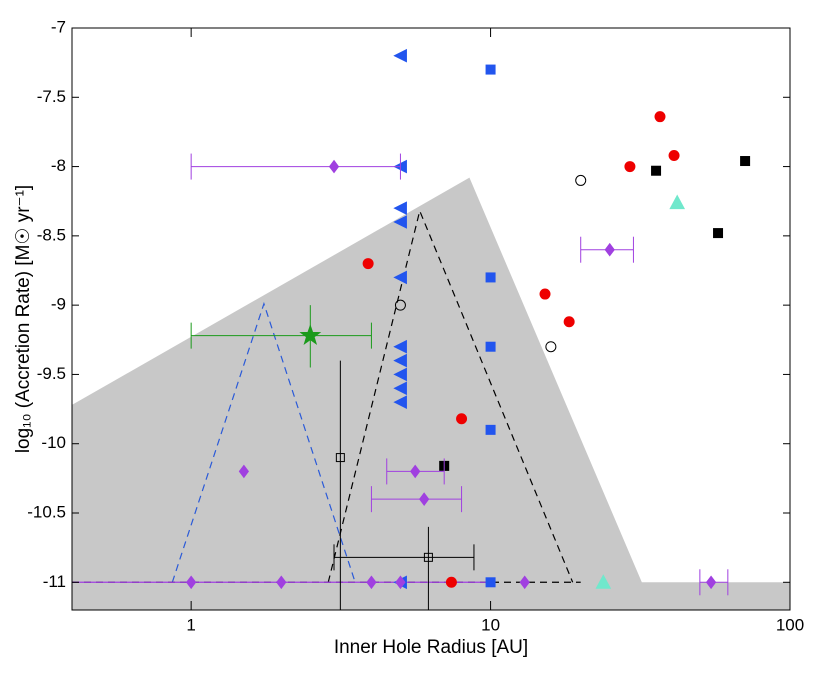 The width and height of the screenshot is (830, 680). Describe the element at coordinates (54, 581) in the screenshot. I see `y-tick-label: -11` at that location.